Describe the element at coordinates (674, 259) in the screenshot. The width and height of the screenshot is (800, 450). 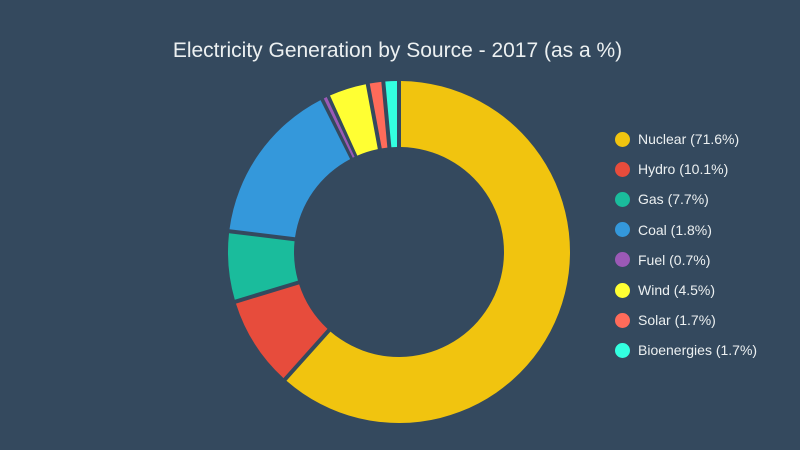
I see `legend-label-fuel: Fuel (0.7%)` at that location.